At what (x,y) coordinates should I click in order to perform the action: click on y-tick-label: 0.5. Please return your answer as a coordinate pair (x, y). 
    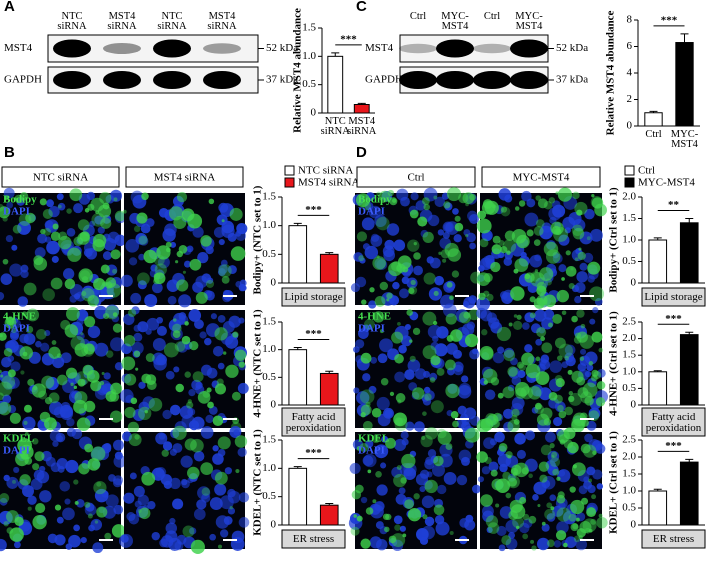
    Looking at the image, I should click on (269, 496).